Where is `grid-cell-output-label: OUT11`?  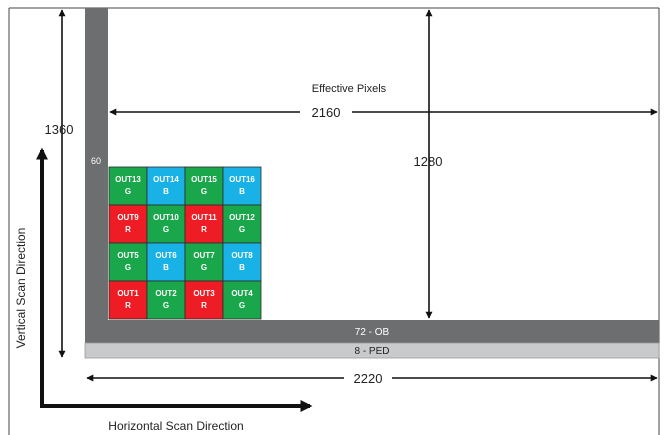 grid-cell-output-label: OUT11 is located at coordinates (204, 217).